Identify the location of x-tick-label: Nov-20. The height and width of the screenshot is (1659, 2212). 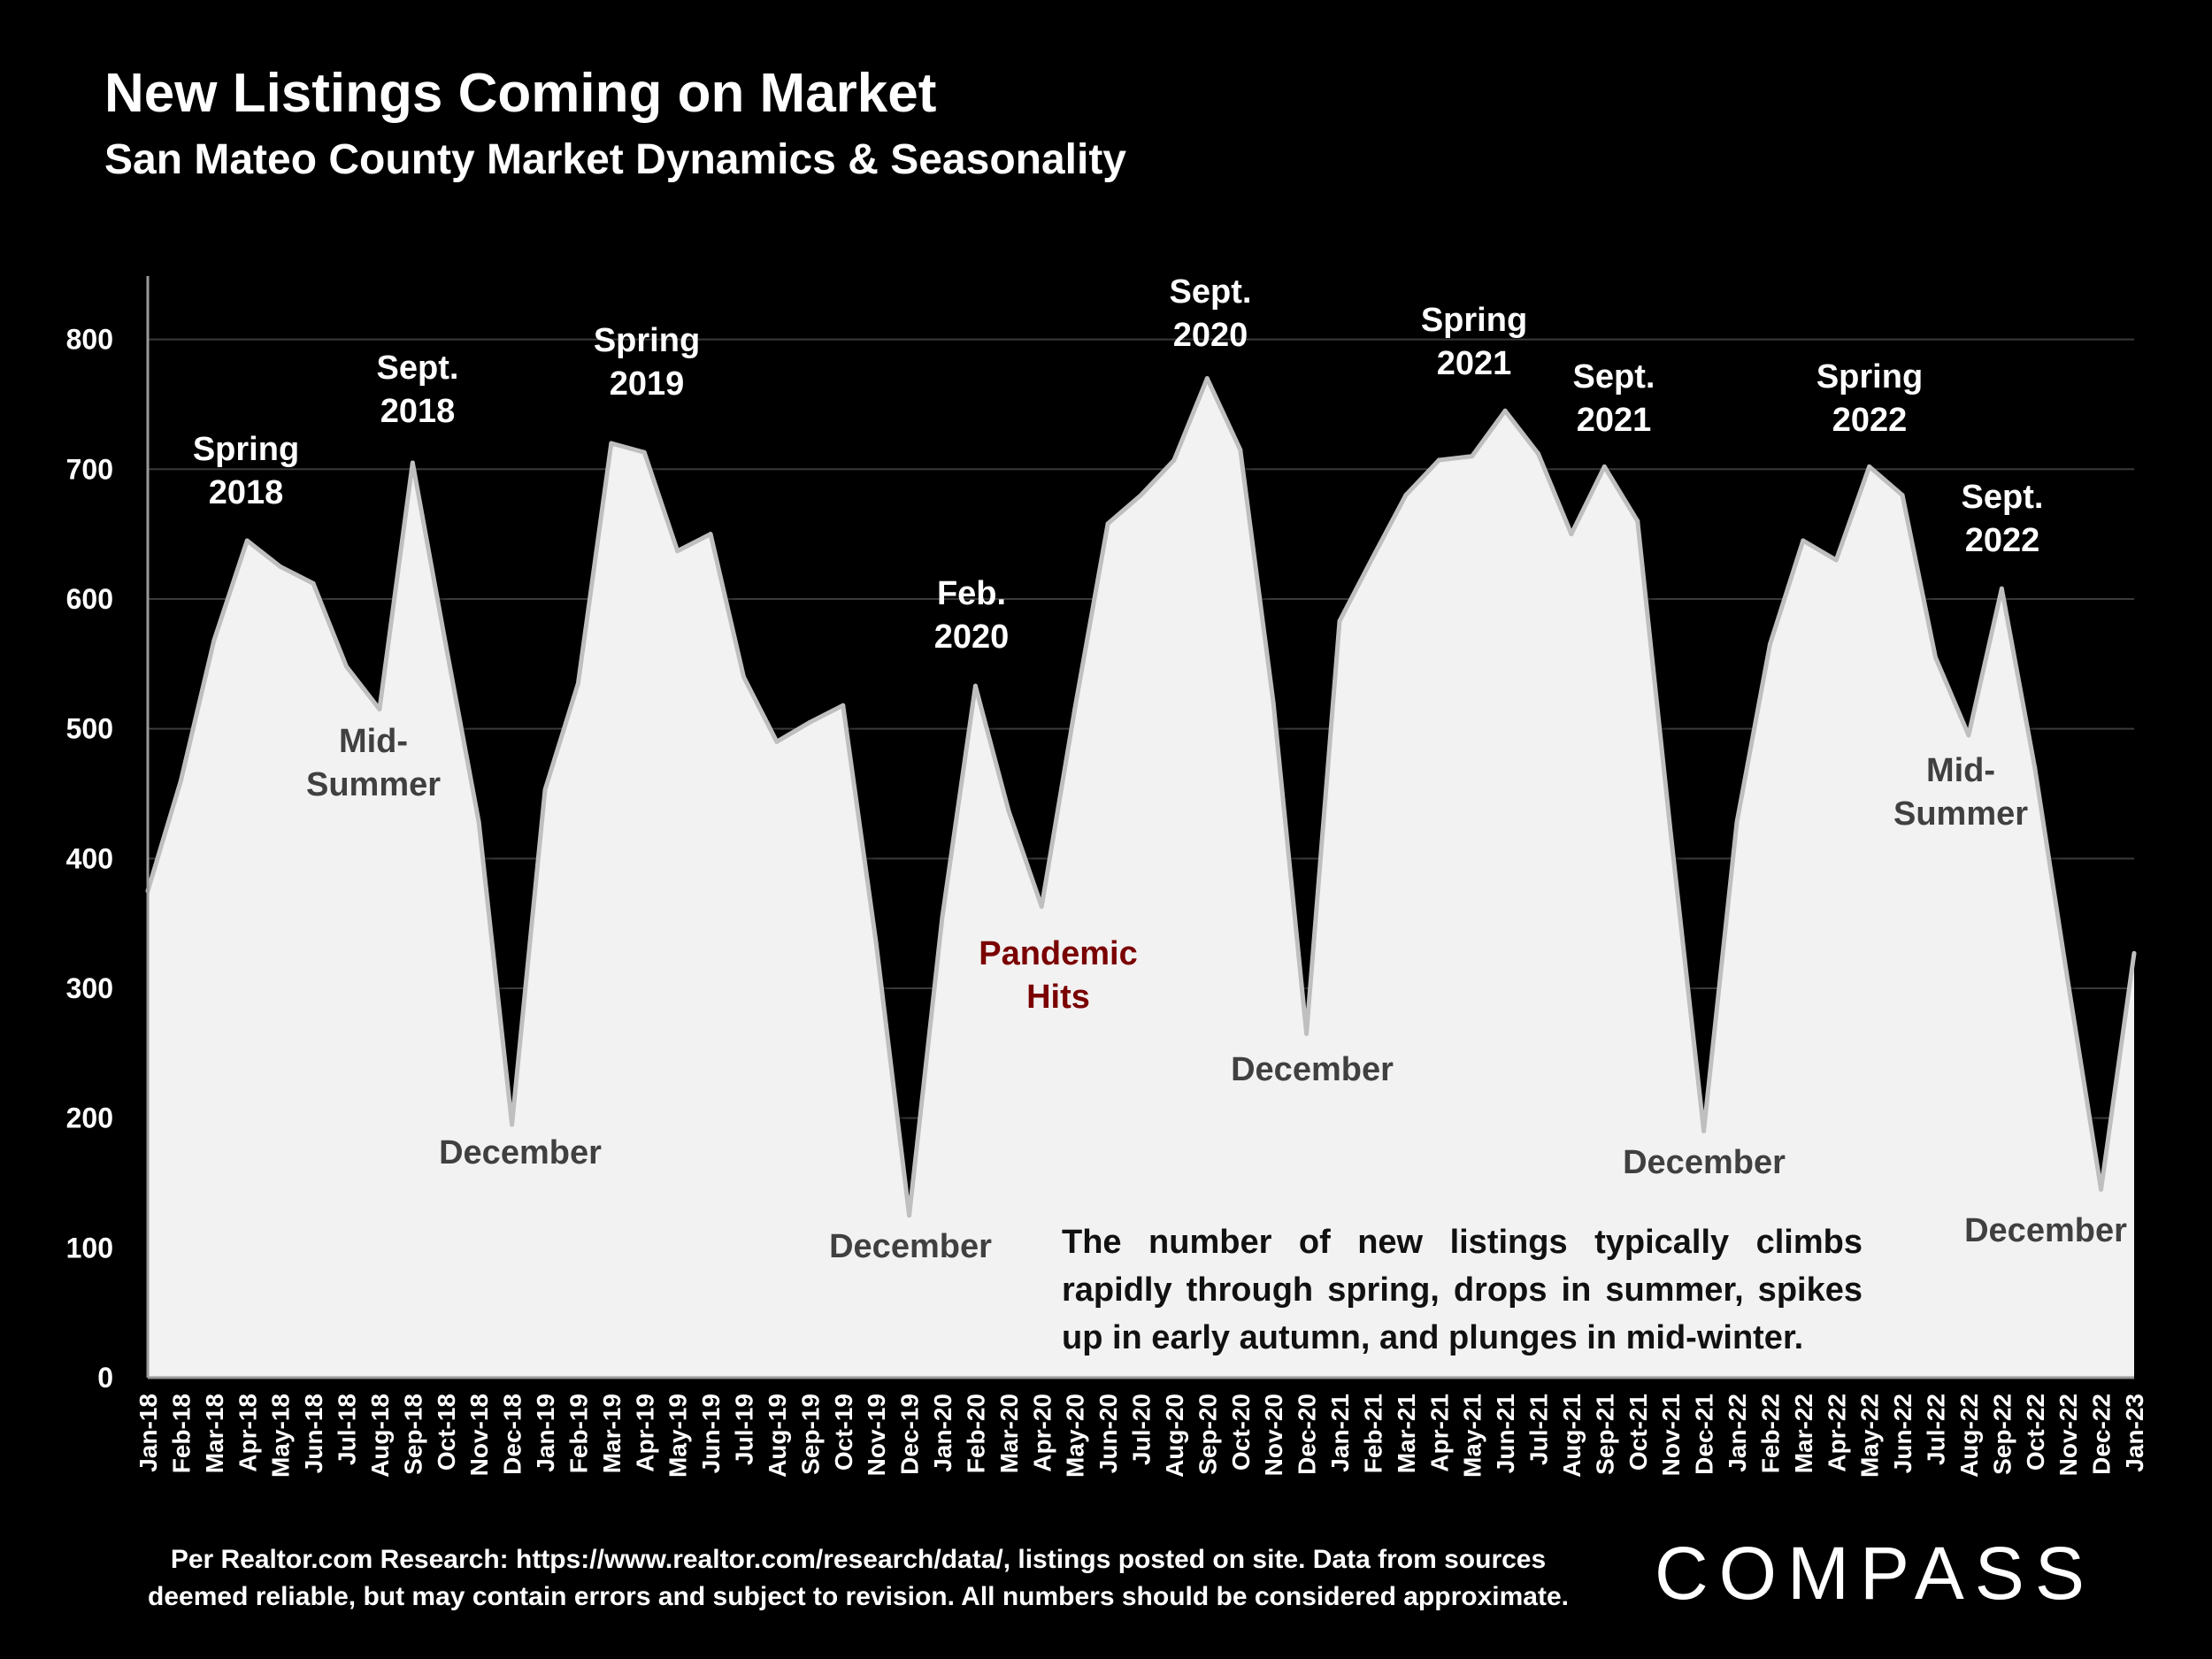
(1274, 1435).